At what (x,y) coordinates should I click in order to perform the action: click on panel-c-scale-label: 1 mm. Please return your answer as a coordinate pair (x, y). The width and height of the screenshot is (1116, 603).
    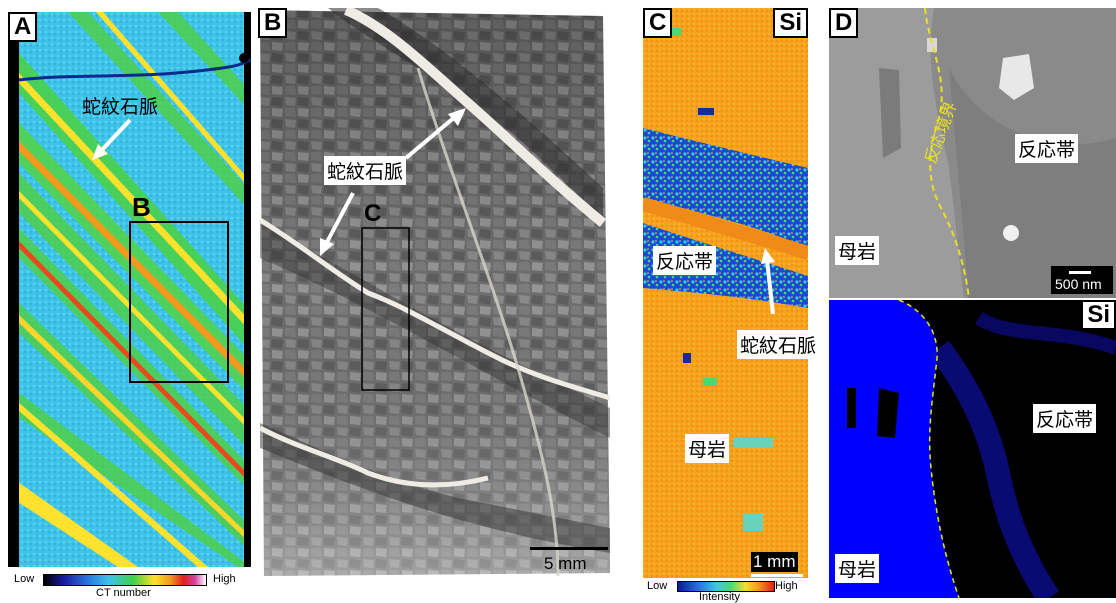
    Looking at the image, I should click on (774, 562).